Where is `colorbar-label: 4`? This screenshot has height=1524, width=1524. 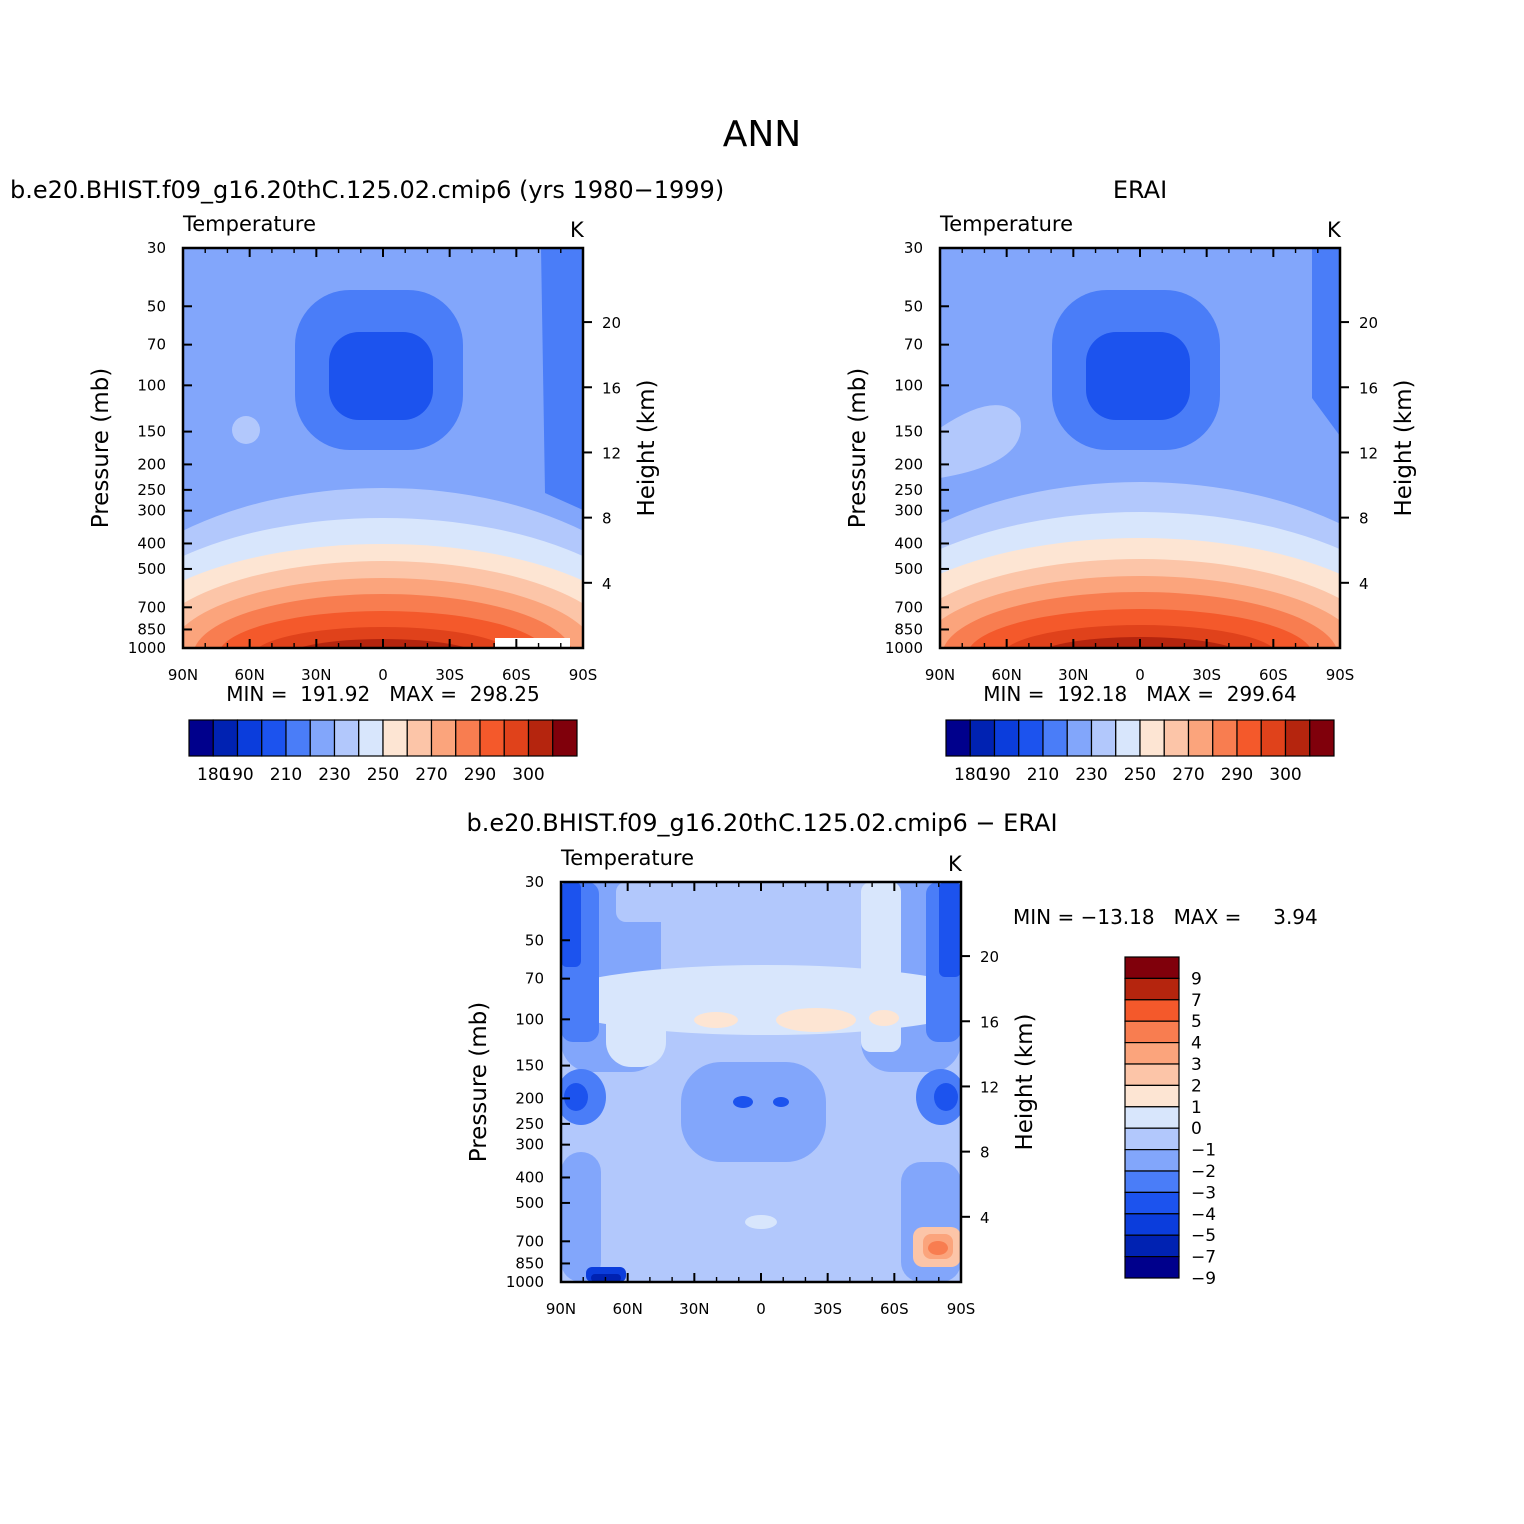 colorbar-label: 4 is located at coordinates (1196, 1044).